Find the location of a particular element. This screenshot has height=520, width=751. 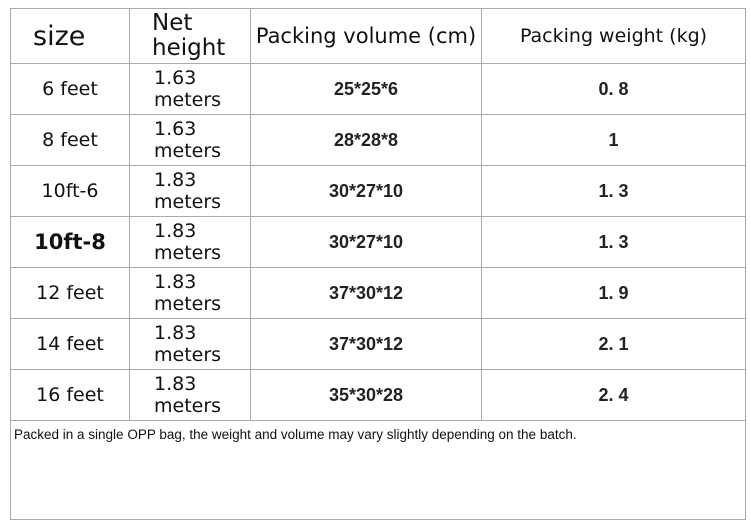

table-cell: 35*30*28 is located at coordinates (366, 395).